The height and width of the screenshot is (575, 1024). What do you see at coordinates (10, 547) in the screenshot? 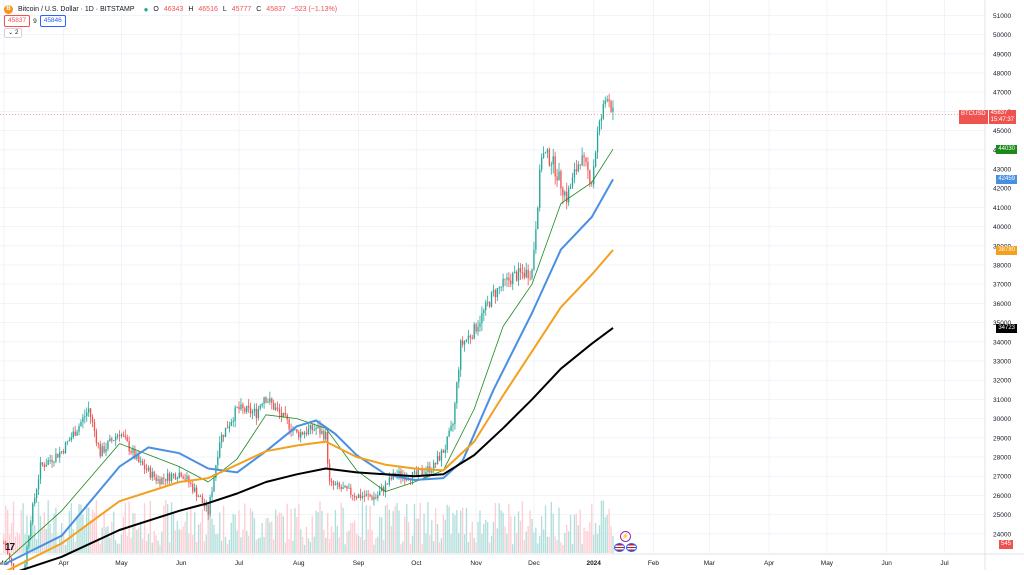
I see `tradingview-logo-icon: 17` at bounding box center [10, 547].